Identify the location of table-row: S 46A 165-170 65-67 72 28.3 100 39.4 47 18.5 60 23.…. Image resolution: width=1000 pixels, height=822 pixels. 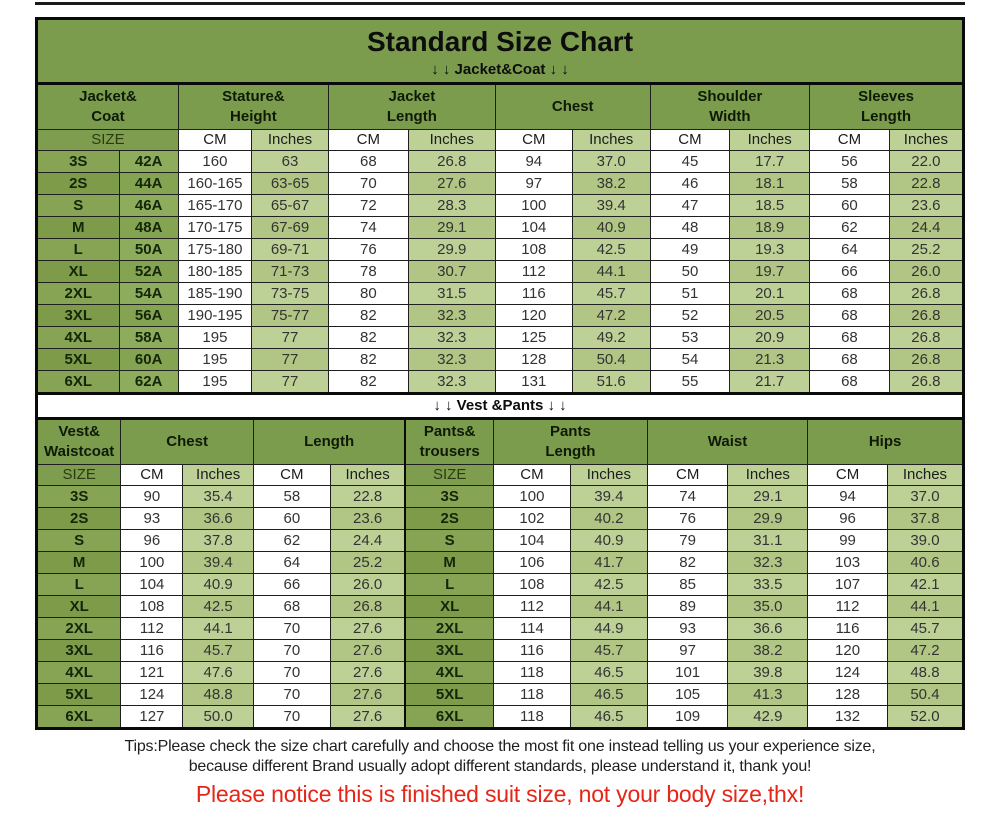
(500, 205).